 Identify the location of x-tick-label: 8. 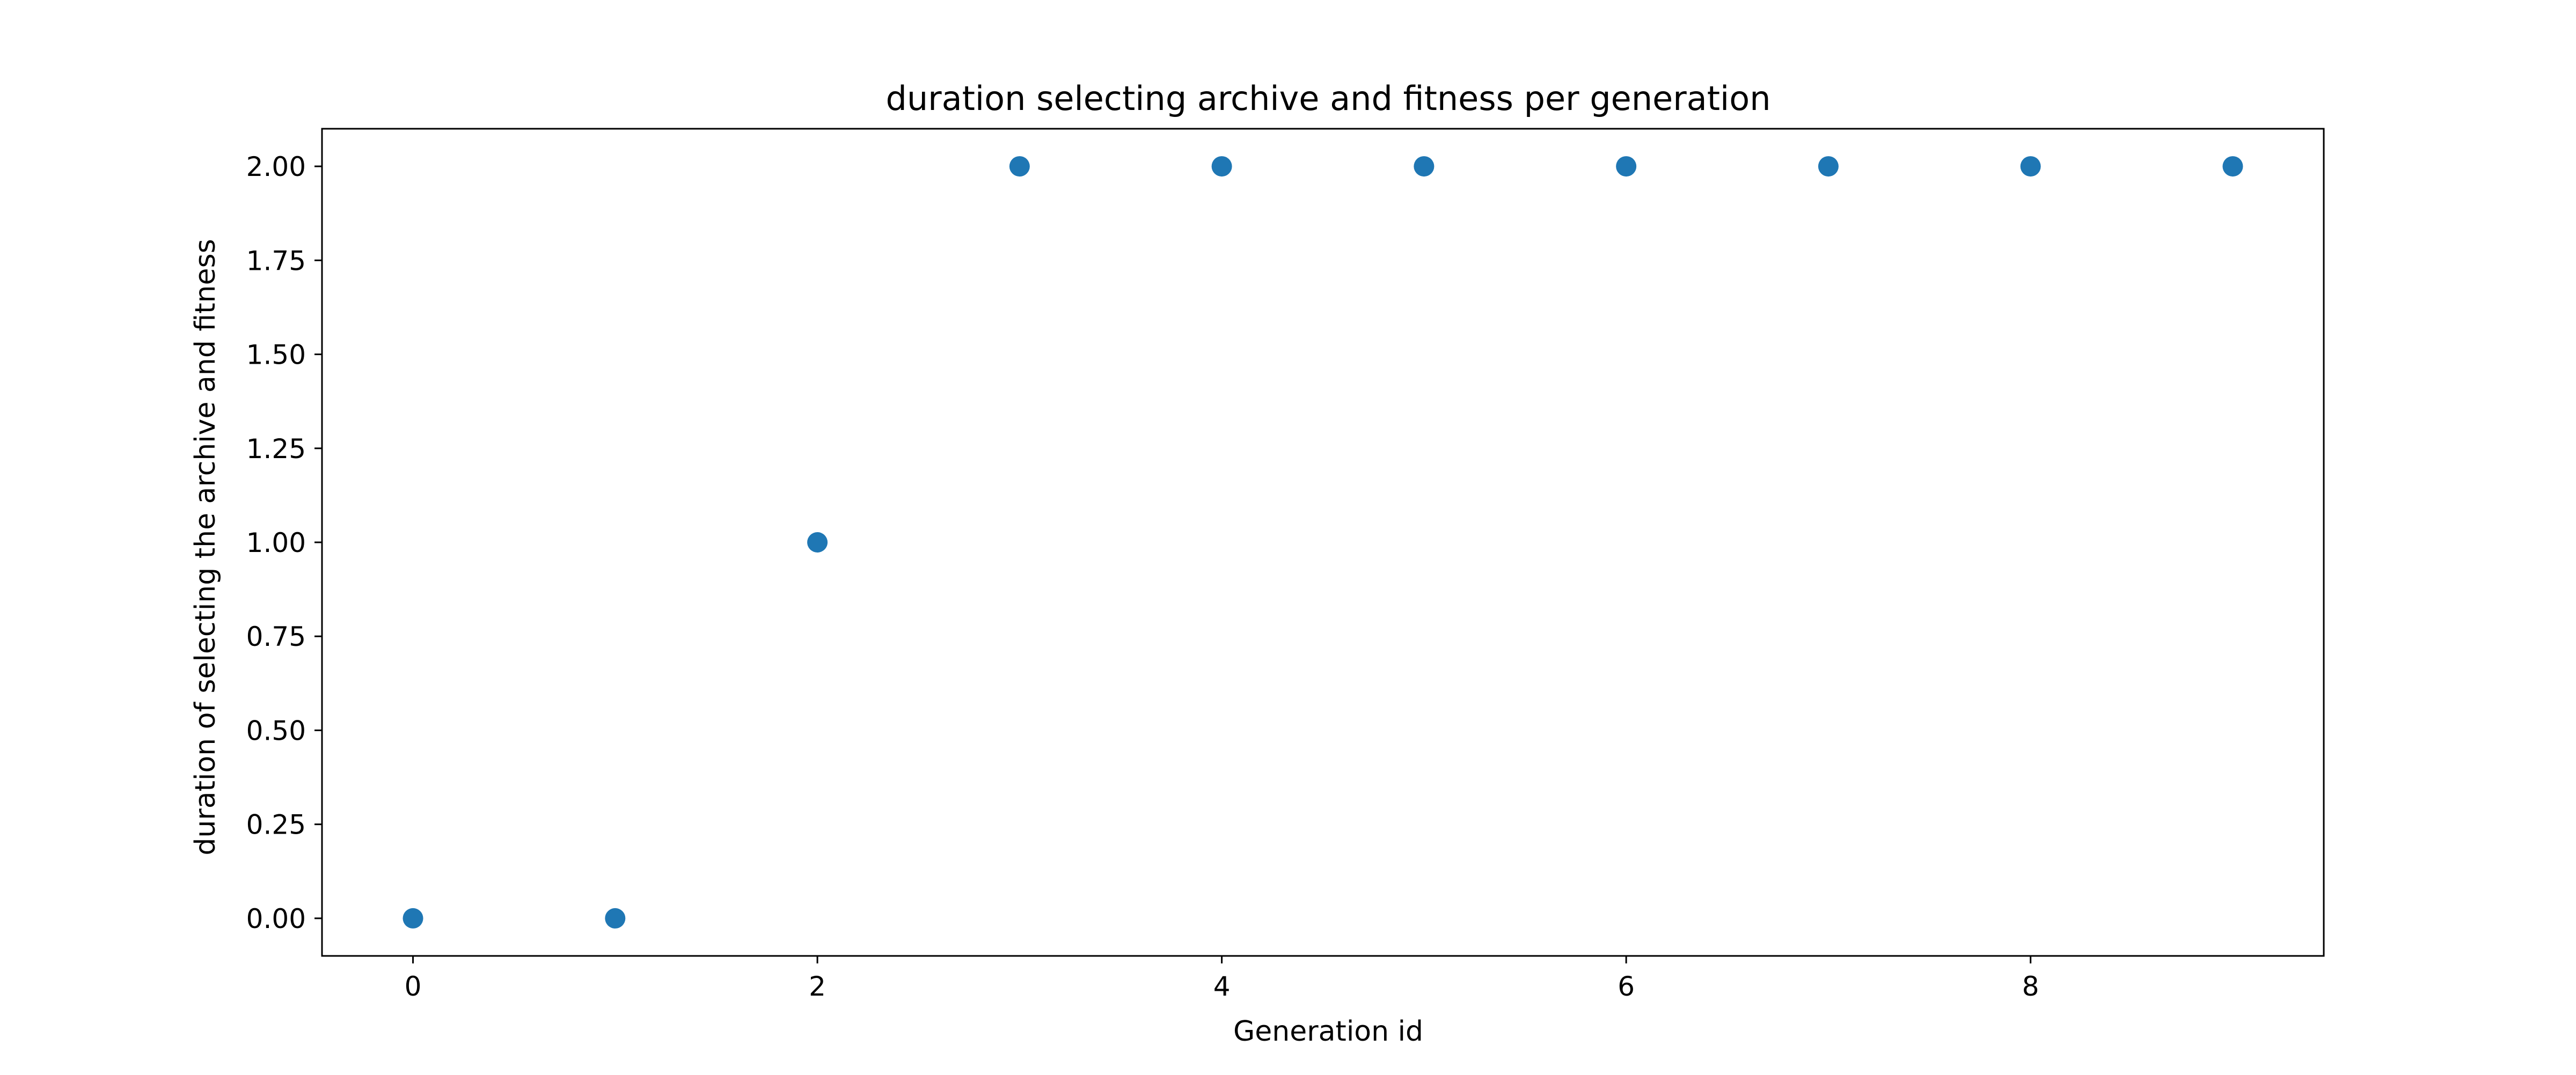
(2030, 987).